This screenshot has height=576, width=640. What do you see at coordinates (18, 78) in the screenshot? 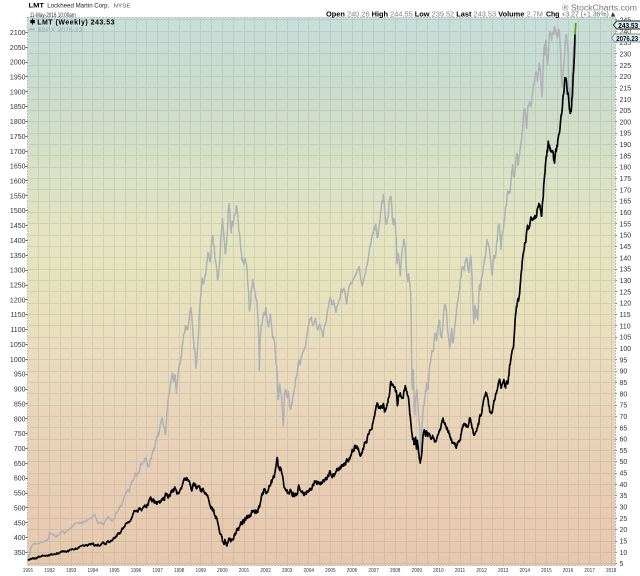
I see `svg-text: 1950` at bounding box center [18, 78].